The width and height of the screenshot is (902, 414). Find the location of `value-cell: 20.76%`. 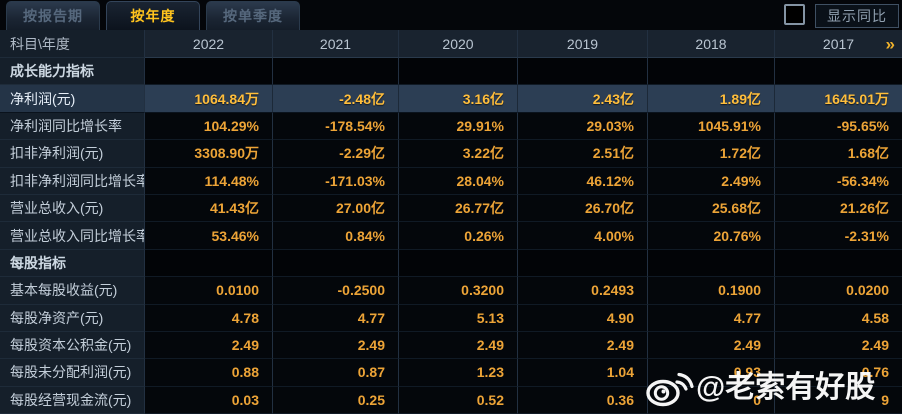

value-cell: 20.76% is located at coordinates (711, 236).